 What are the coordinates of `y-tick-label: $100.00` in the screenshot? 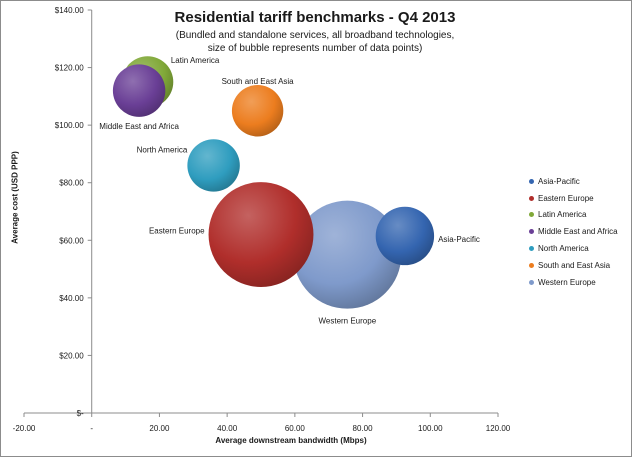 It's located at (69, 125).